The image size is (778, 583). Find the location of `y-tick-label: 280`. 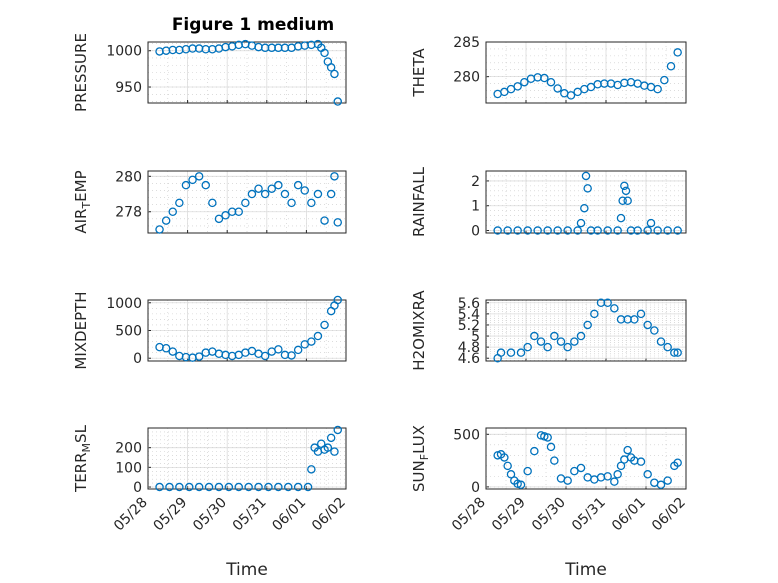

y-tick-label: 280 is located at coordinates (128, 177).